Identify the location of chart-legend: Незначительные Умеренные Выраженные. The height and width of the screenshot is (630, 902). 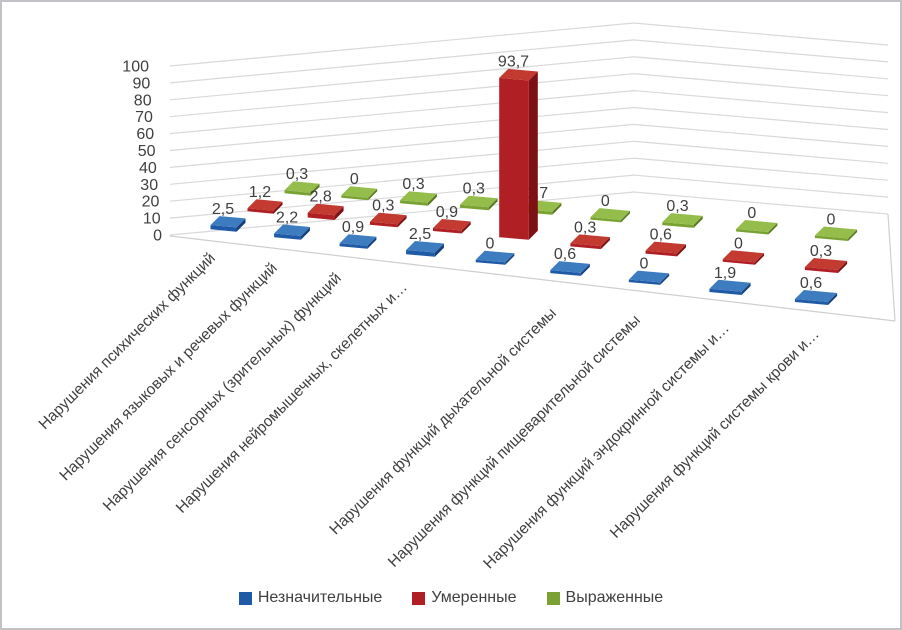
(451, 598).